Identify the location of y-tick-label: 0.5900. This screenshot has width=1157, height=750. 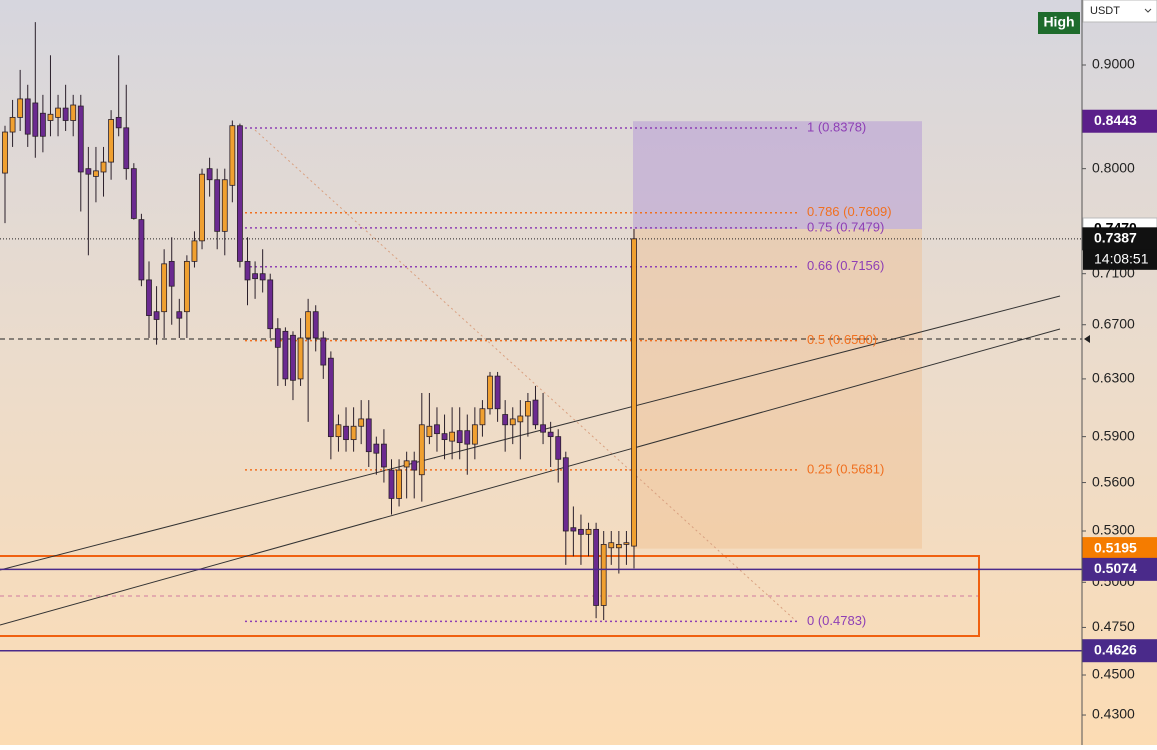
(1113, 435).